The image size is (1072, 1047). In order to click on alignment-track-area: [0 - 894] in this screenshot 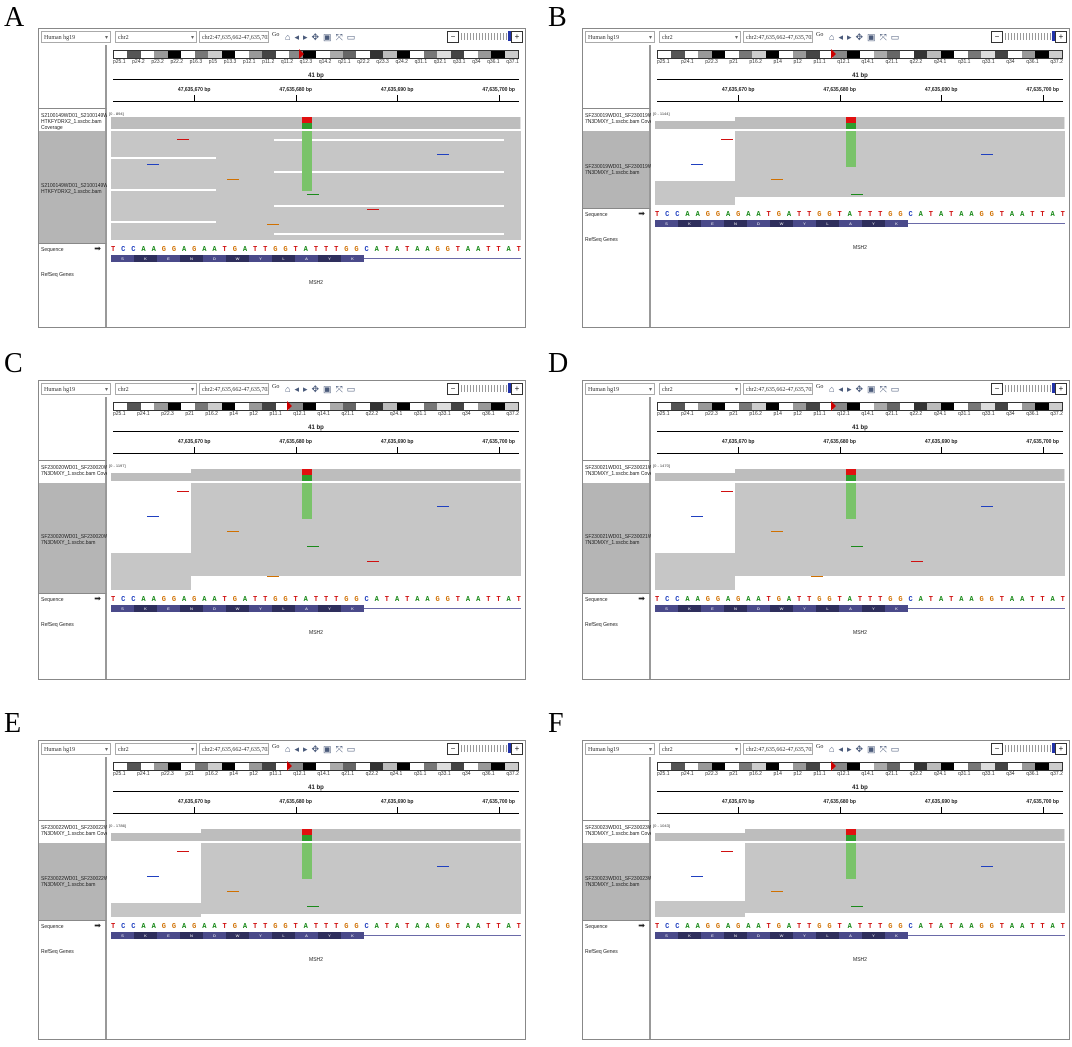, I will do `click(316, 177)`.